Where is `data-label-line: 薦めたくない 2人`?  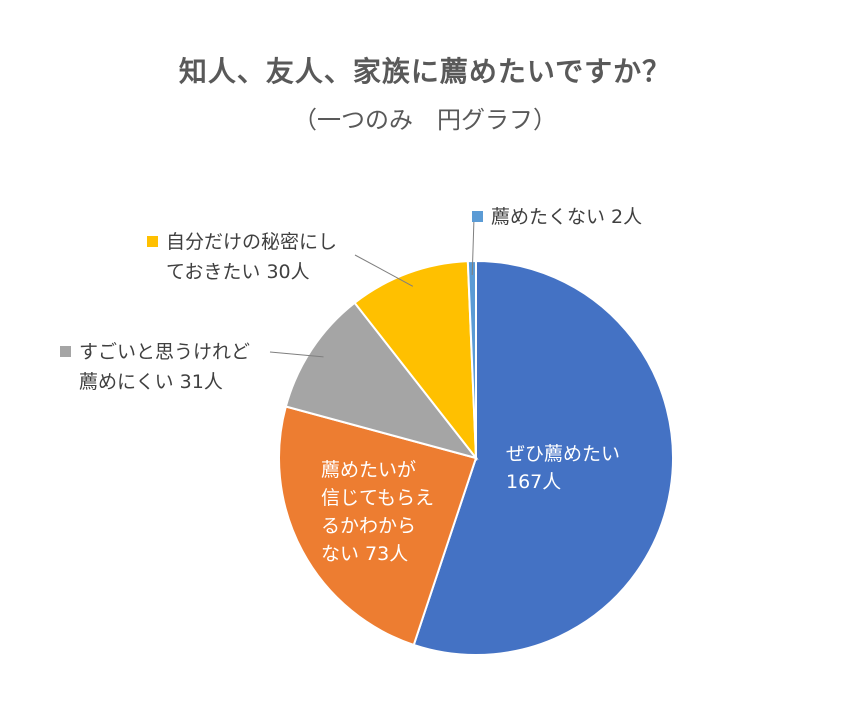 data-label-line: 薦めたくない 2人 is located at coordinates (567, 217).